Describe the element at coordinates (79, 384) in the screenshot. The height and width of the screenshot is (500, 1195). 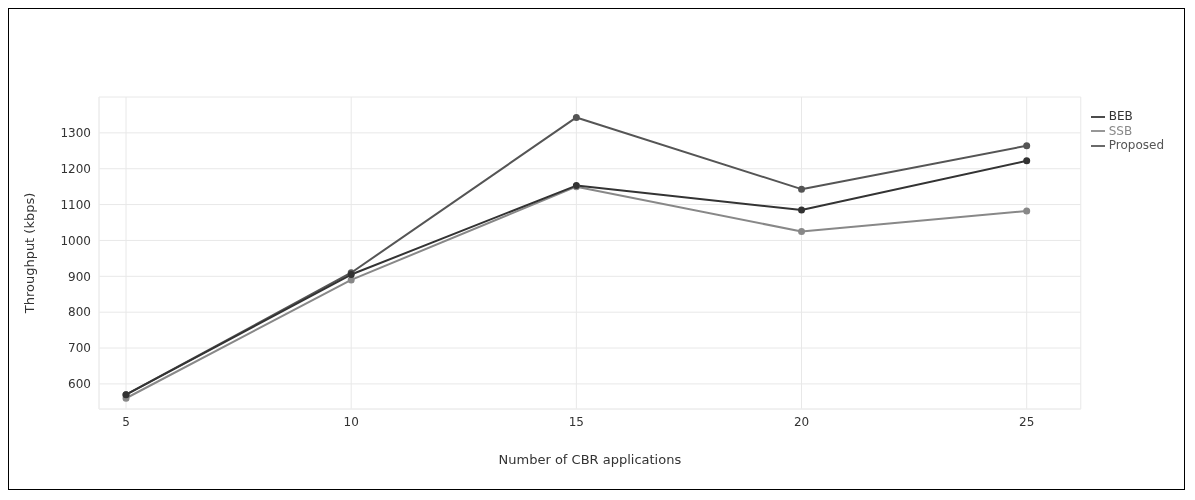
I see `y-tick-label: 600` at that location.